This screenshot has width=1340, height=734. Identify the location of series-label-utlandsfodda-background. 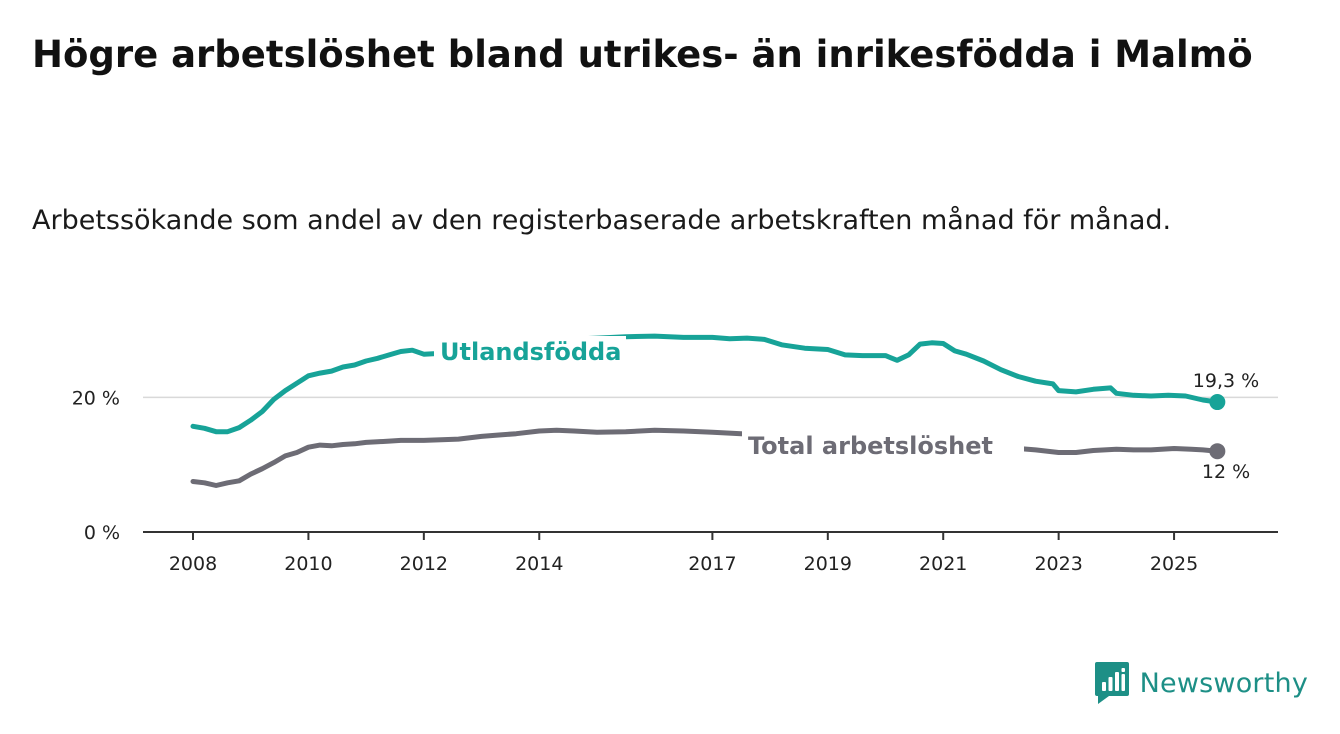
(530, 352).